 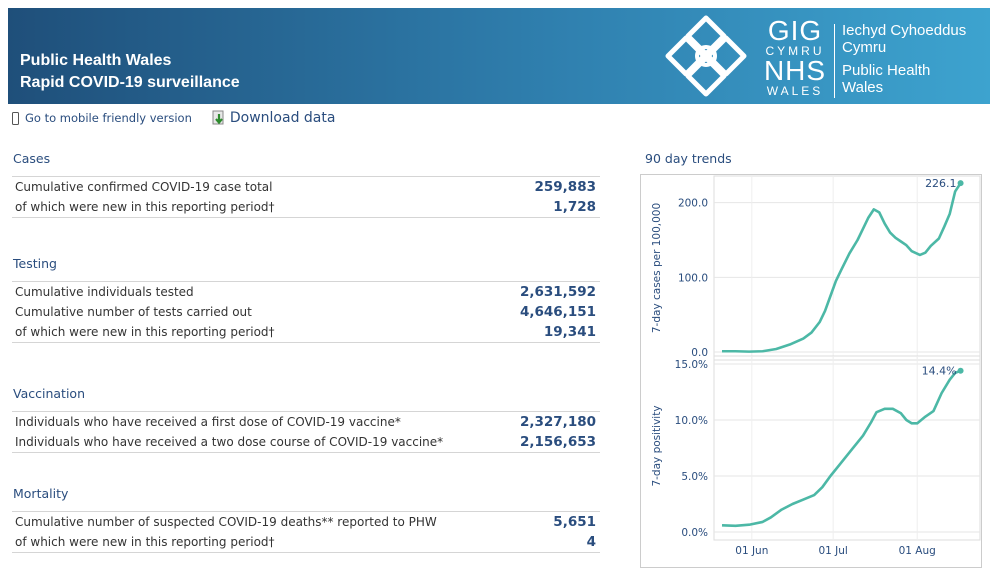 What do you see at coordinates (557, 292) in the screenshot?
I see `stat-value: 2,631,592` at bounding box center [557, 292].